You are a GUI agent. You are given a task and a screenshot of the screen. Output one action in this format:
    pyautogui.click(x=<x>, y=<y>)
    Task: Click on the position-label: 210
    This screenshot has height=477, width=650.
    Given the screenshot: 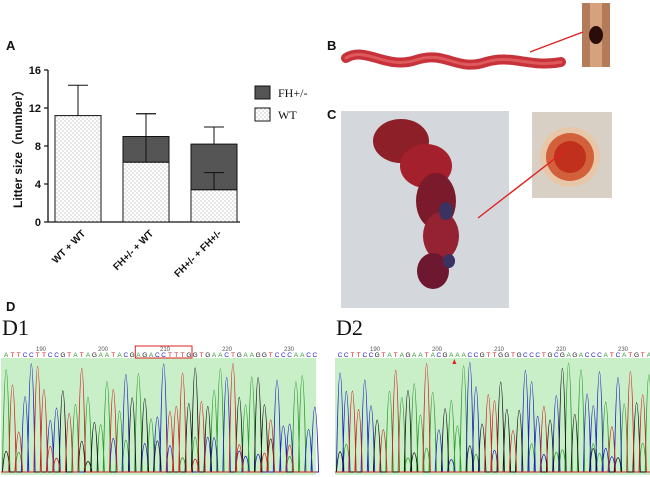 What is the action you would take?
    pyautogui.click(x=499, y=350)
    